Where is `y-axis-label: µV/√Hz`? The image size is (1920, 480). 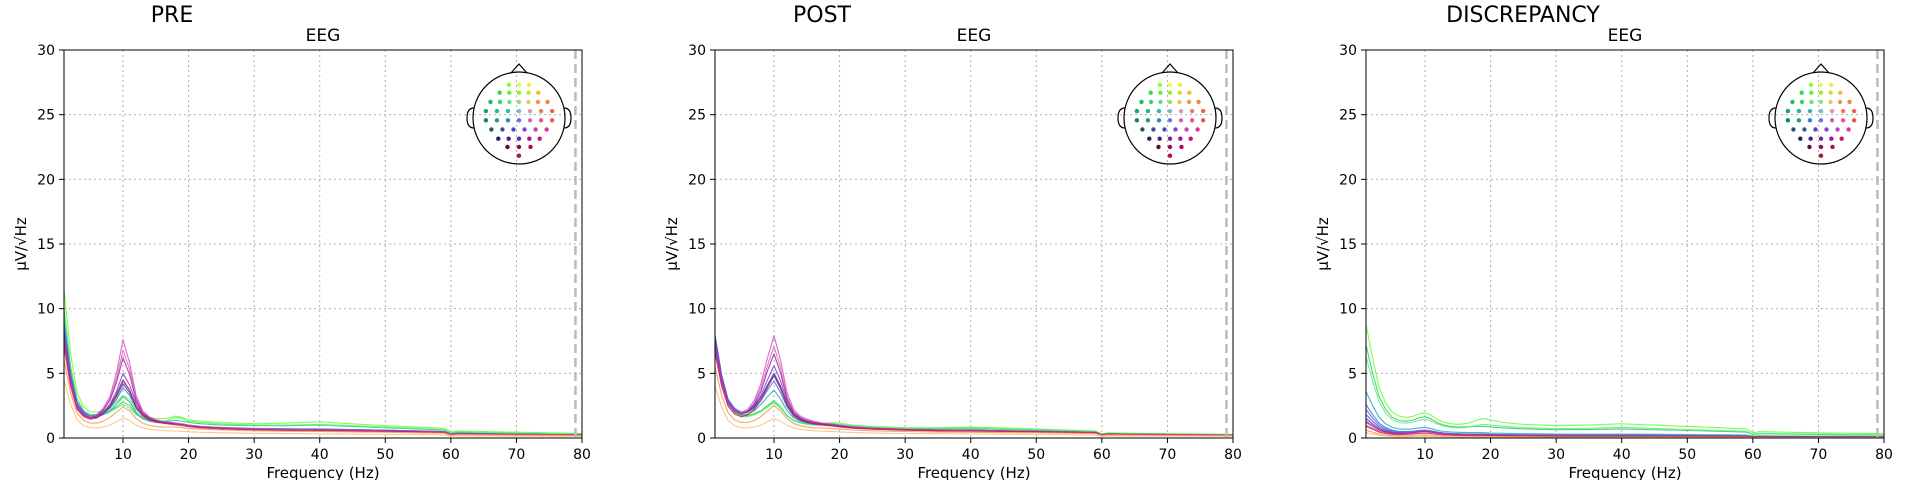
y-axis-label: µV/√Hz is located at coordinates (21, 244).